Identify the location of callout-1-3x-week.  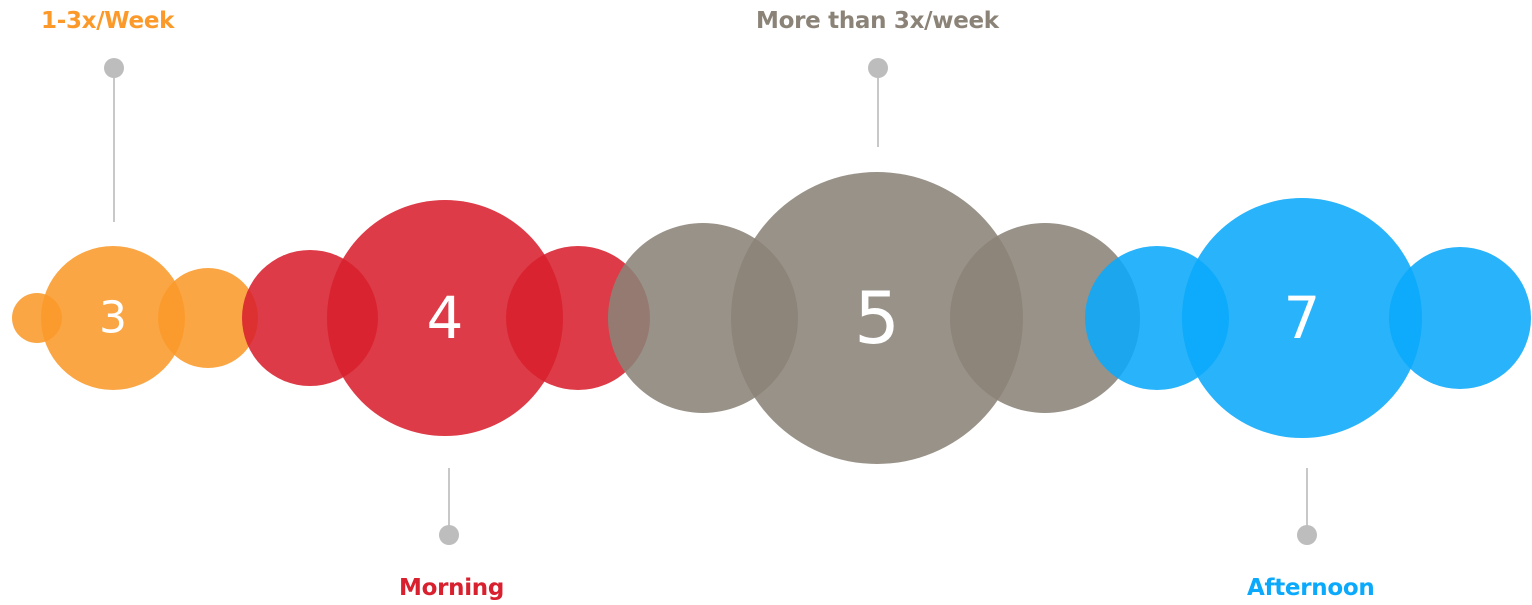
(114, 140).